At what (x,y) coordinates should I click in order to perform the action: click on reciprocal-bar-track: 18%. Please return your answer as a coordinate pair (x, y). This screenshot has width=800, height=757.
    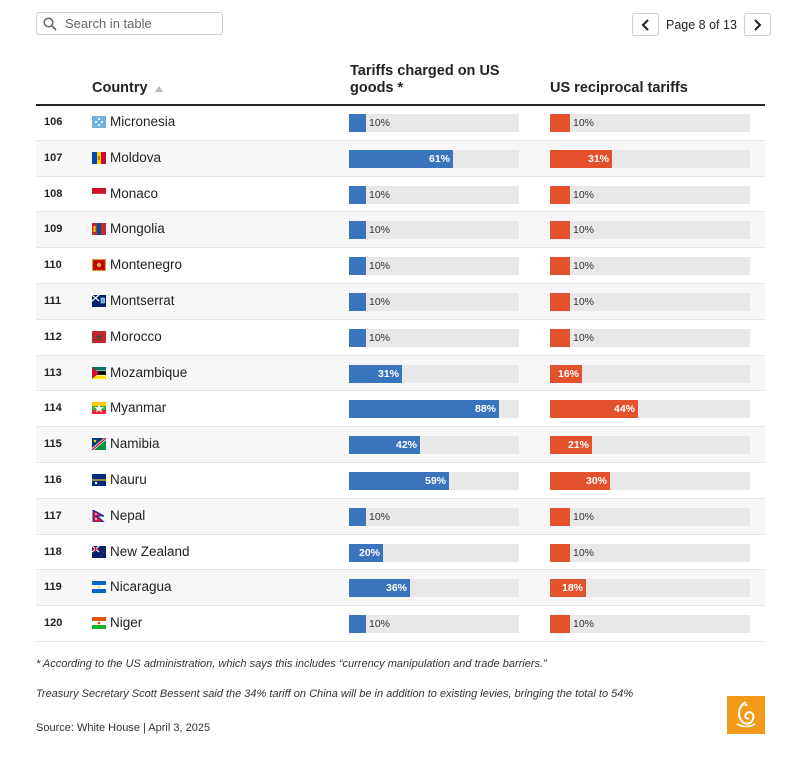
    Looking at the image, I should click on (650, 588).